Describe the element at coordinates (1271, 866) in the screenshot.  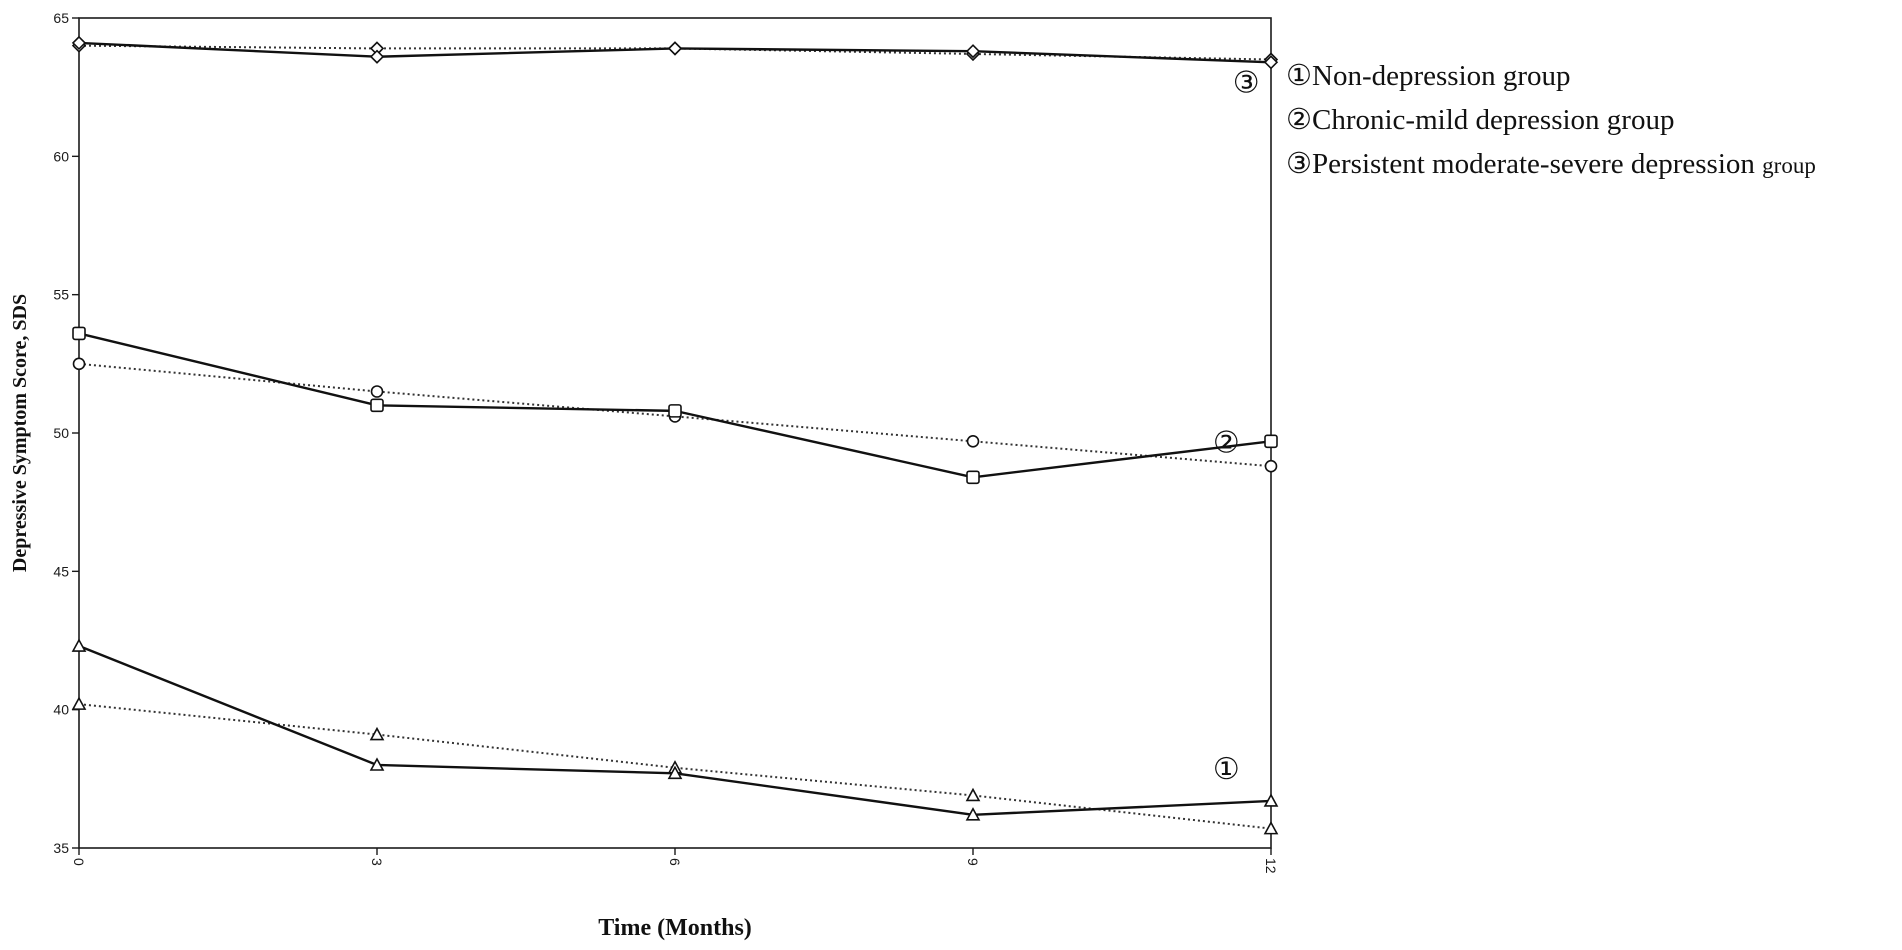
I see `x-tick-label: 12` at that location.